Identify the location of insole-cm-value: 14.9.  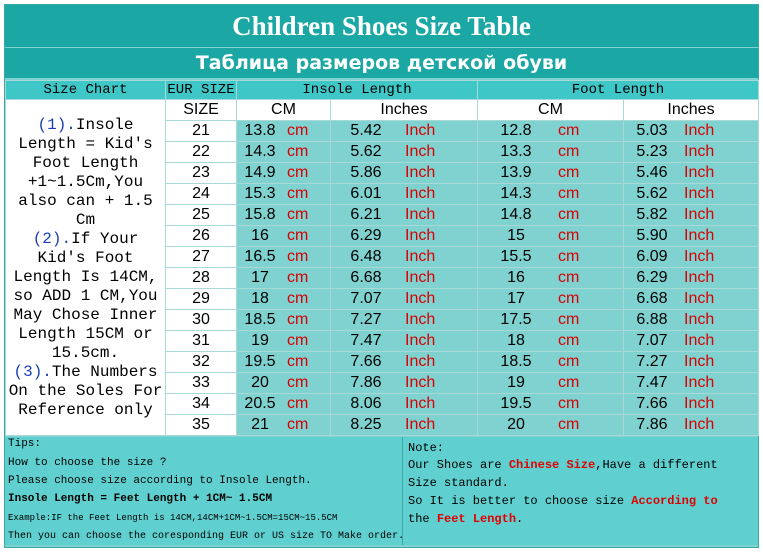
(260, 172).